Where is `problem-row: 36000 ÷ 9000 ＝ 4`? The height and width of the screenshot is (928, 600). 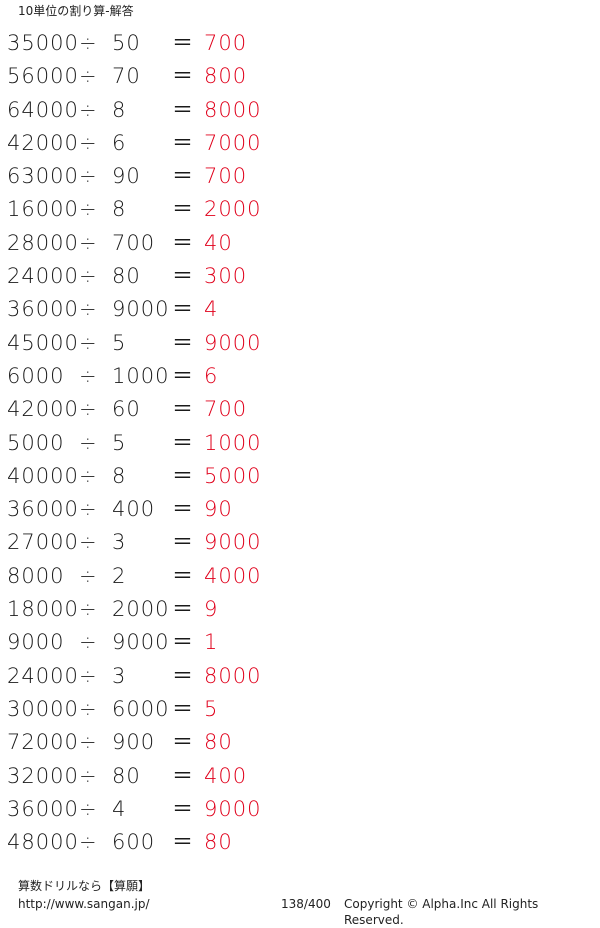
problem-row: 36000 ÷ 9000 ＝ 4 is located at coordinates (300, 309).